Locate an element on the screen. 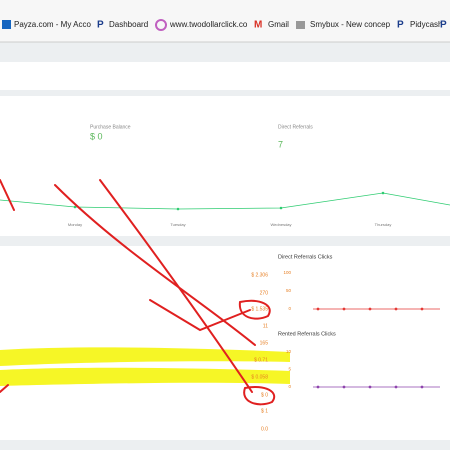 The width and height of the screenshot is (450, 450). icon: M is located at coordinates (258, 25).